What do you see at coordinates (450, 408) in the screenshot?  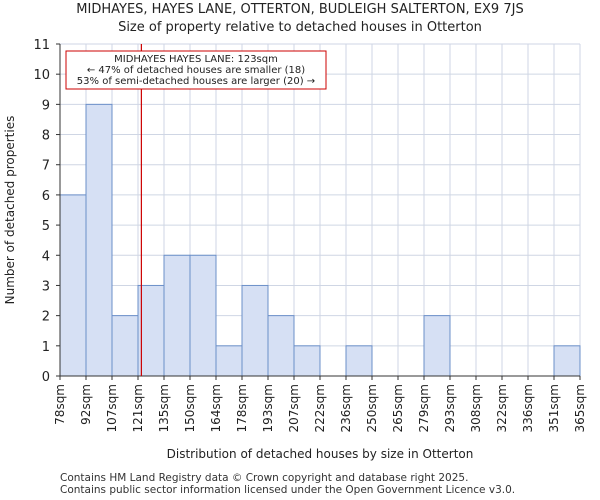 I see `x-tick-label: 293sqm` at bounding box center [450, 408].